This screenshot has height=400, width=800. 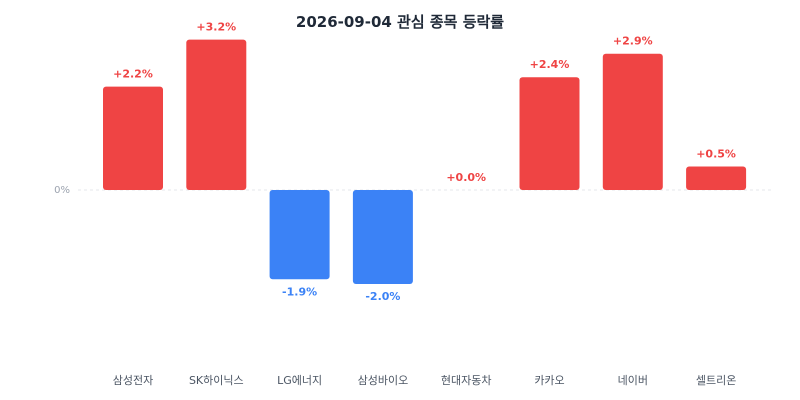 What do you see at coordinates (216, 380) in the screenshot?
I see `x-tick-label: SK하이닉스` at bounding box center [216, 380].